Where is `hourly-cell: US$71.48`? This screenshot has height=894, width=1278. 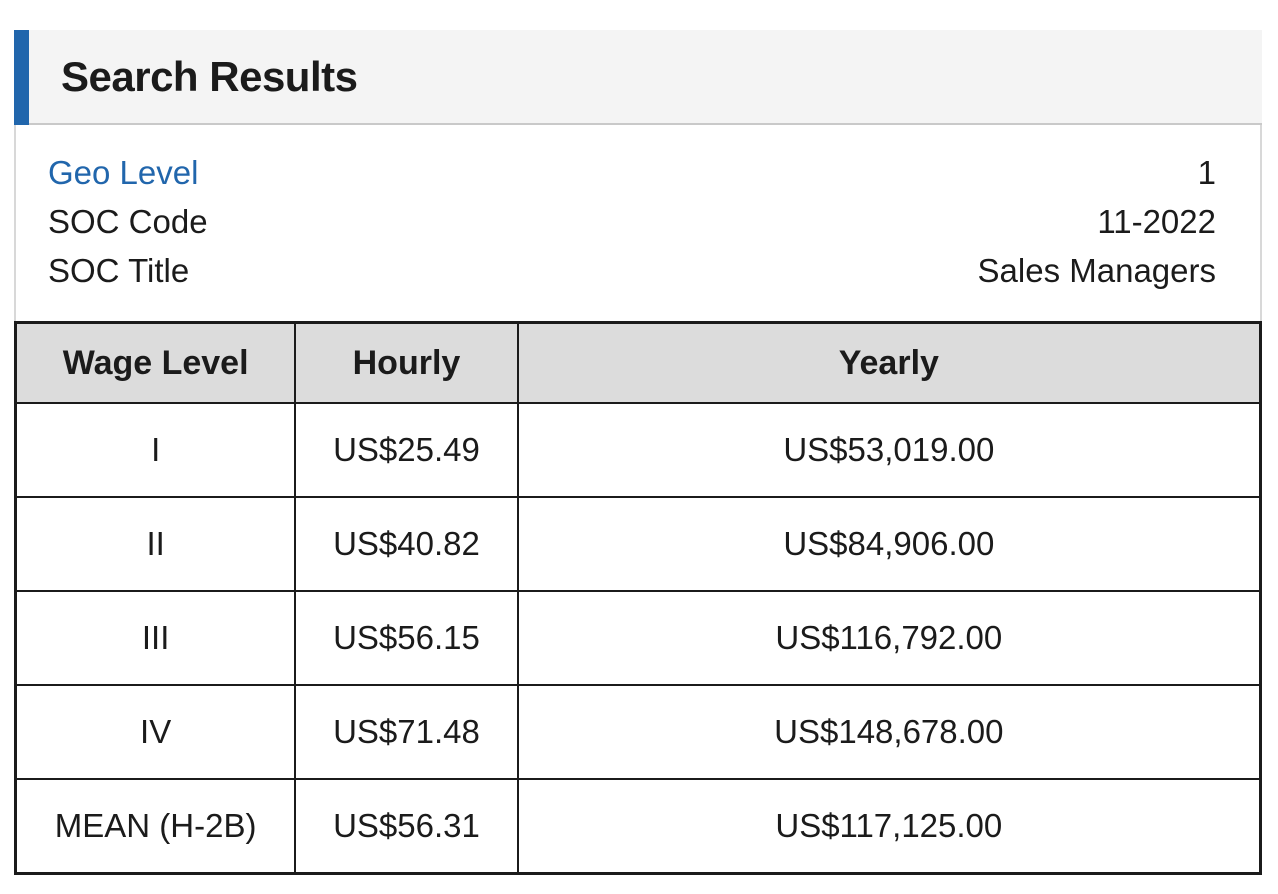
hourly-cell: US$71.48 is located at coordinates (406, 732).